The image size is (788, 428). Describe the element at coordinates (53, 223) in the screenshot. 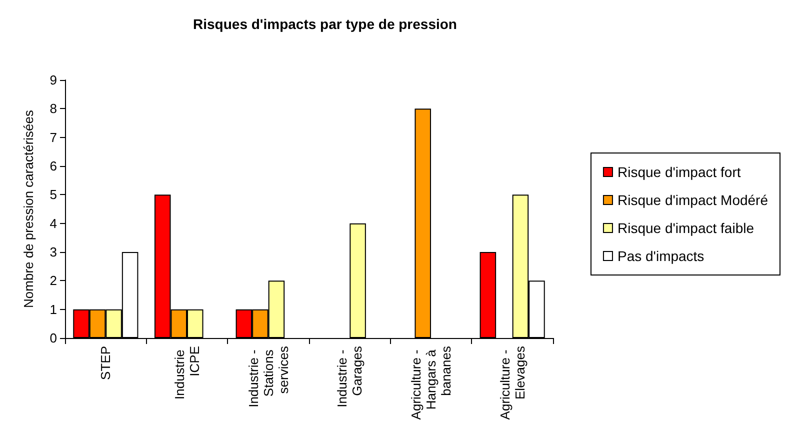

I see `y-tick-label: 4` at that location.